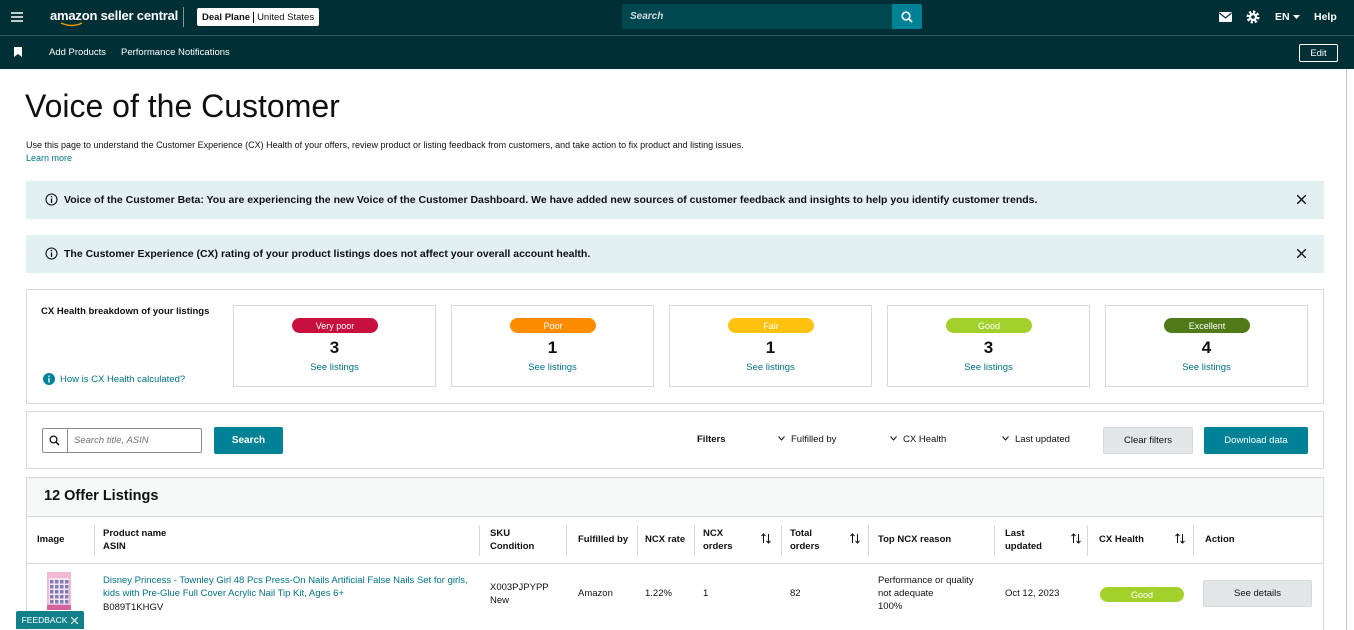 This screenshot has width=1354, height=630. What do you see at coordinates (770, 347) in the screenshot?
I see `listing-count: 1` at bounding box center [770, 347].